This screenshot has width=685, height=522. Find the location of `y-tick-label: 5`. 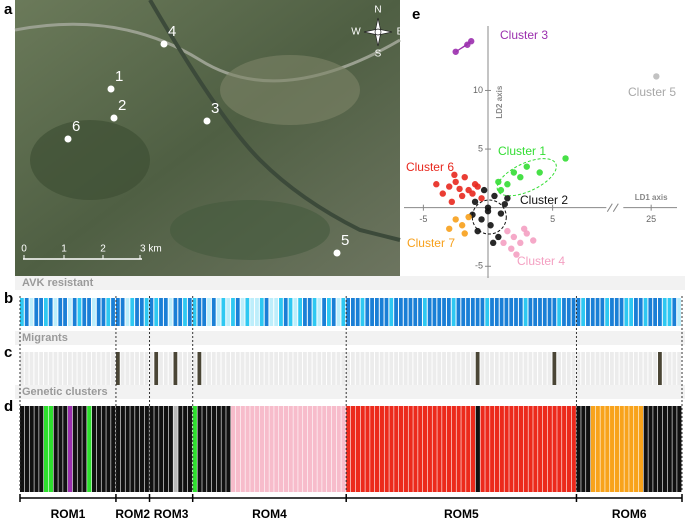

y-tick-label: 5 is located at coordinates (480, 148).